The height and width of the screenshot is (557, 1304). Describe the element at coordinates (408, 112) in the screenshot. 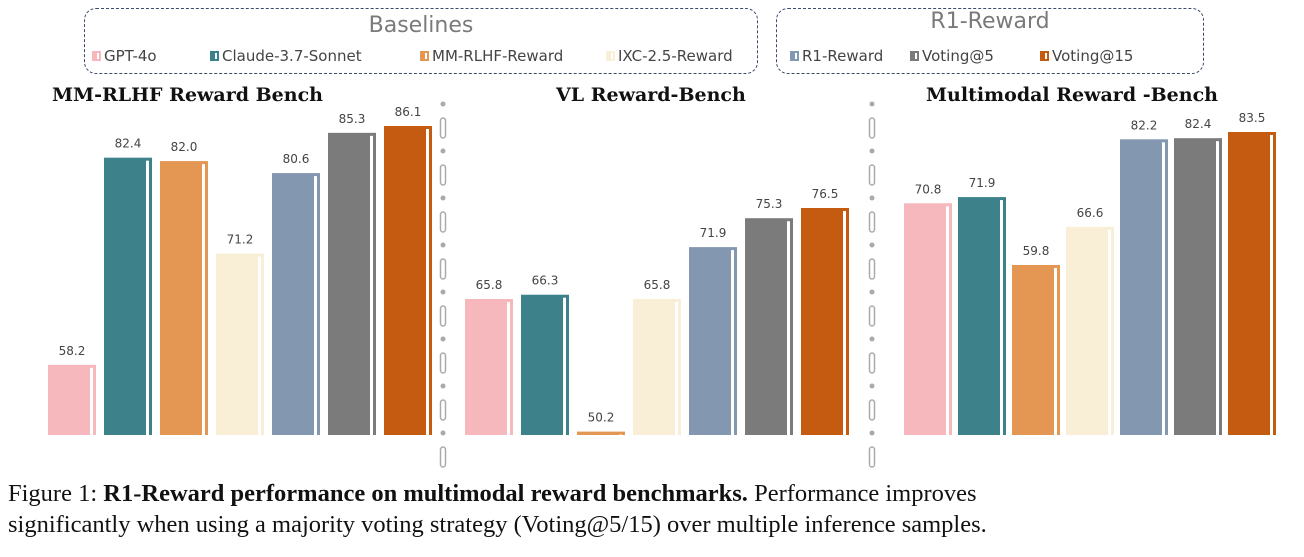

I see `data-label: 86.1` at that location.